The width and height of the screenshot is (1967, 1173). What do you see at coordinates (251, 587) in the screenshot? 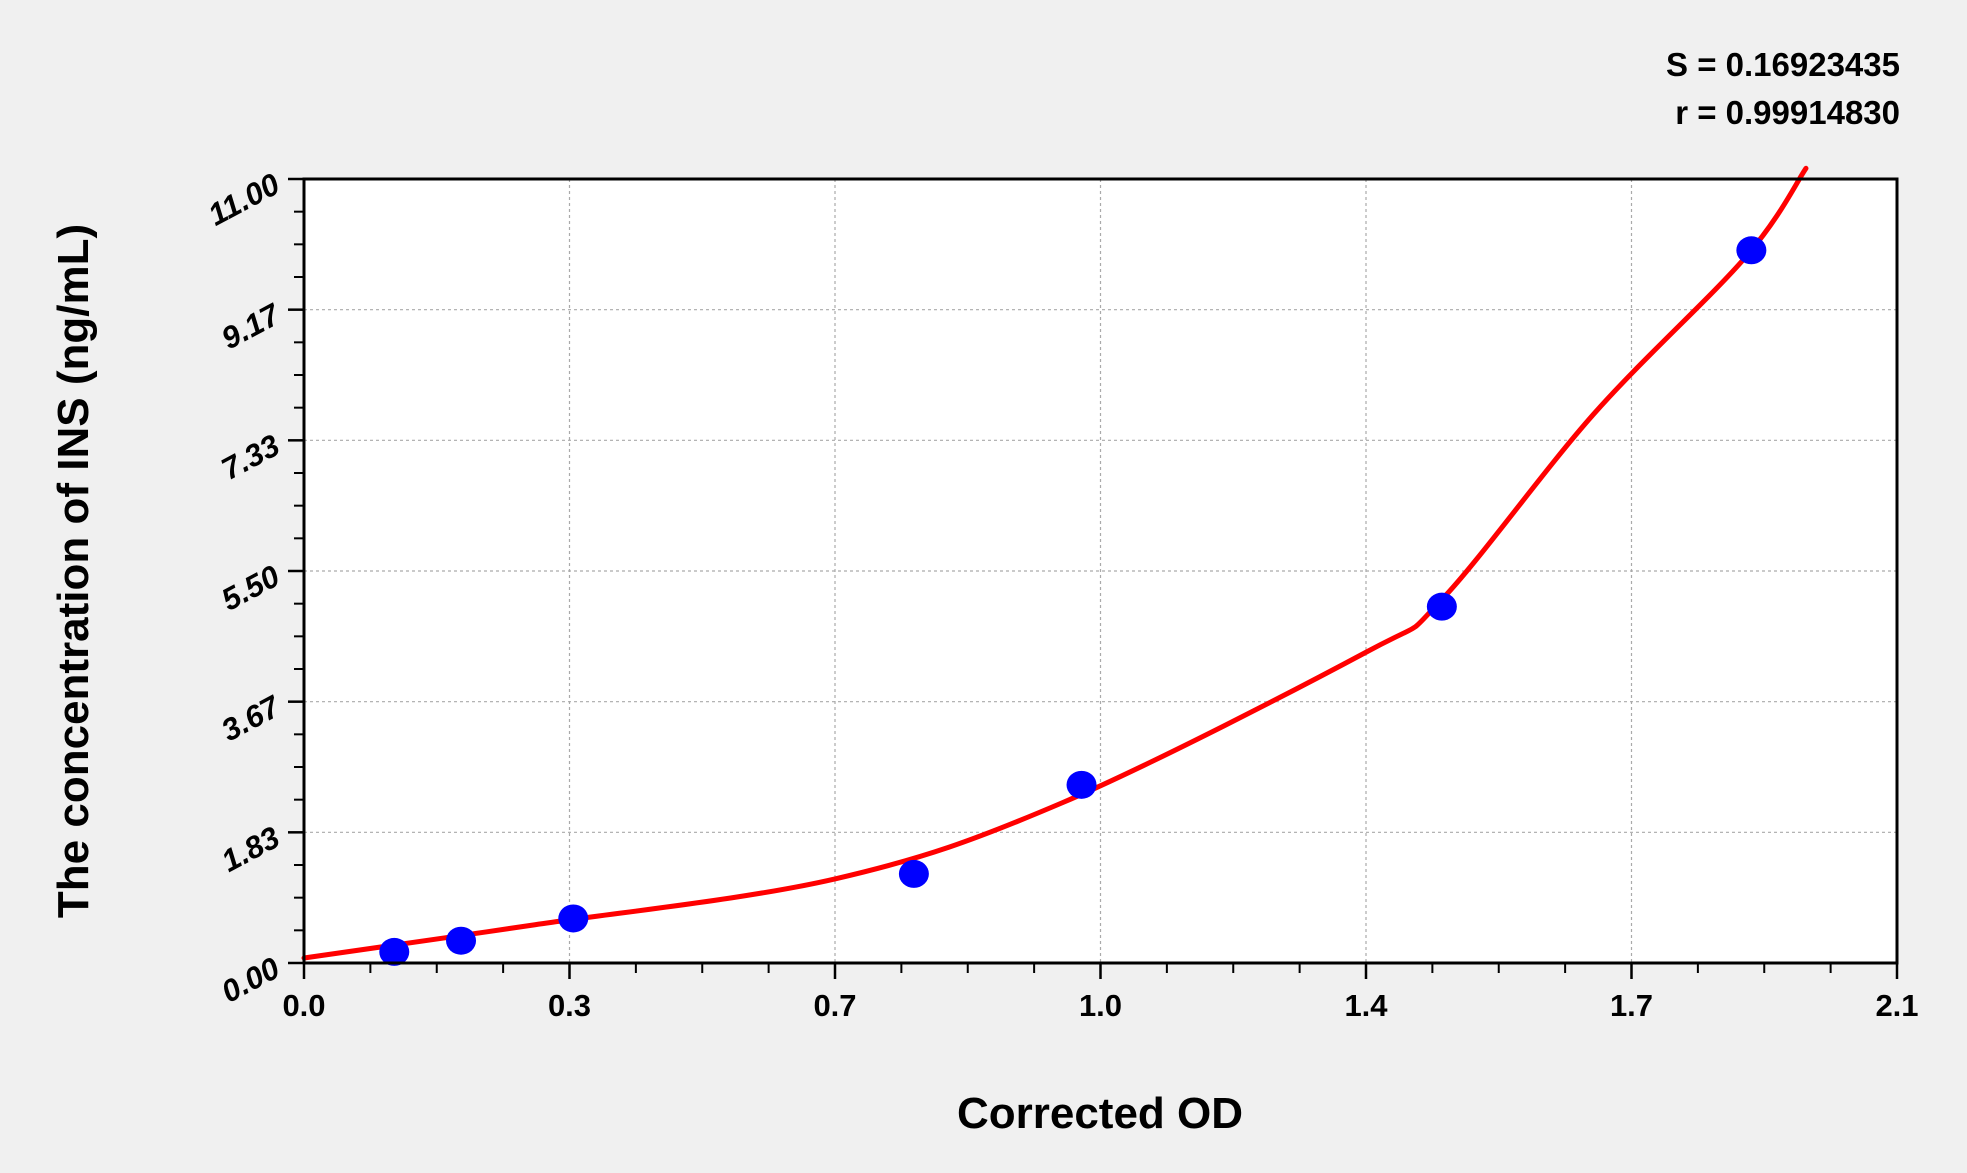
I see `y-tick-label: 5.50` at bounding box center [251, 587].